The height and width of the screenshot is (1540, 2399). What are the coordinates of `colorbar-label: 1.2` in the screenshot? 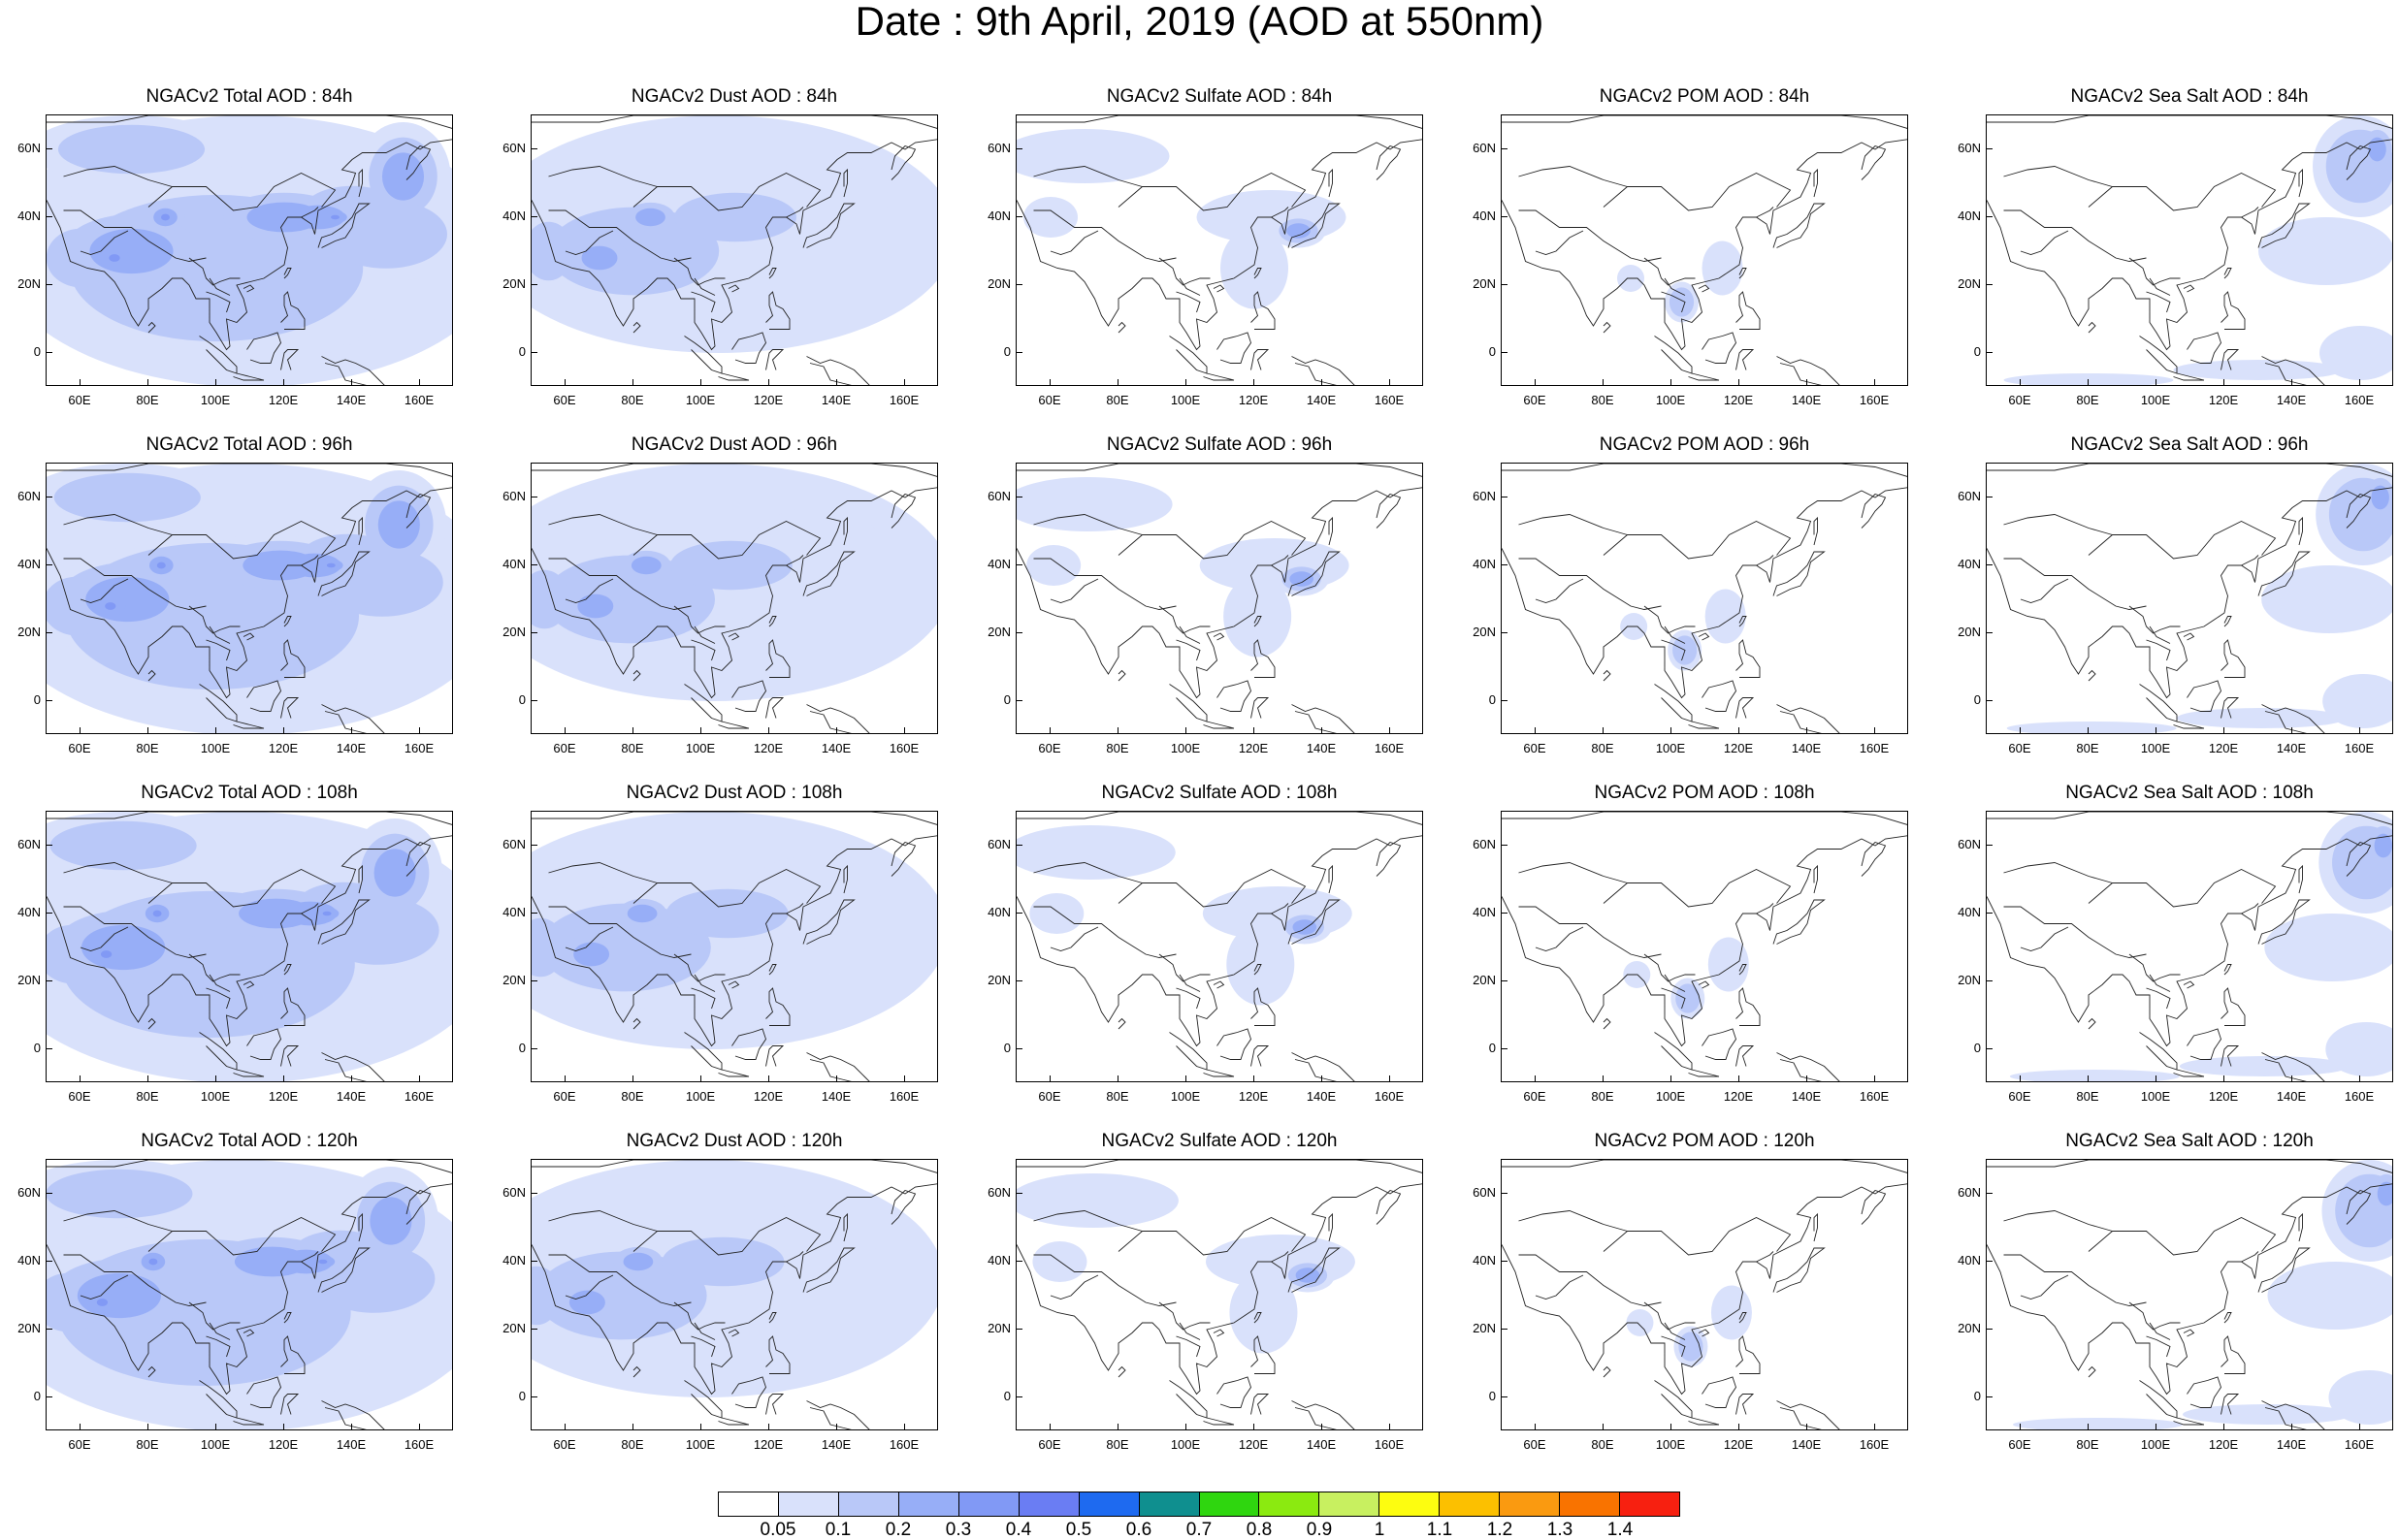 It's located at (1499, 1530).